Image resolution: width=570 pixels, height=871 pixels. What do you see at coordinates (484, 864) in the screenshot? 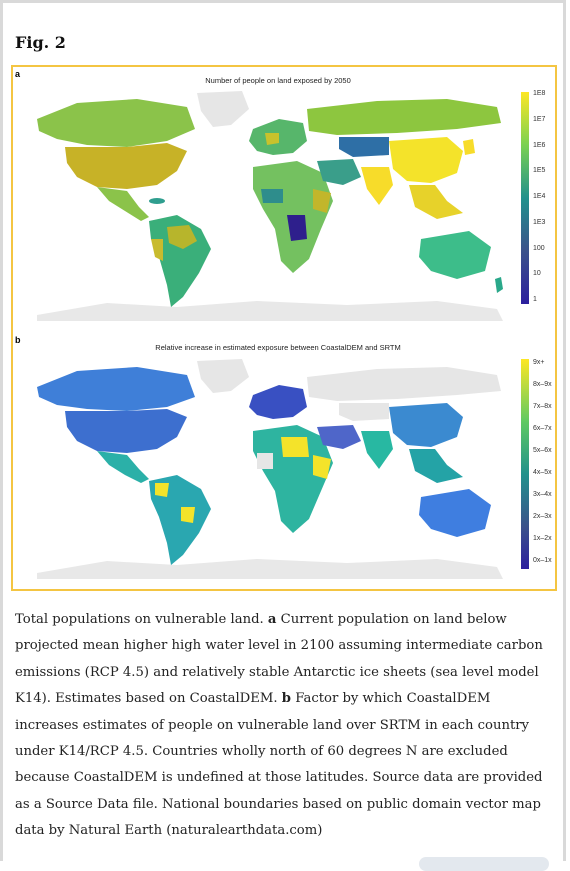
I see `floating-action-button` at bounding box center [484, 864].